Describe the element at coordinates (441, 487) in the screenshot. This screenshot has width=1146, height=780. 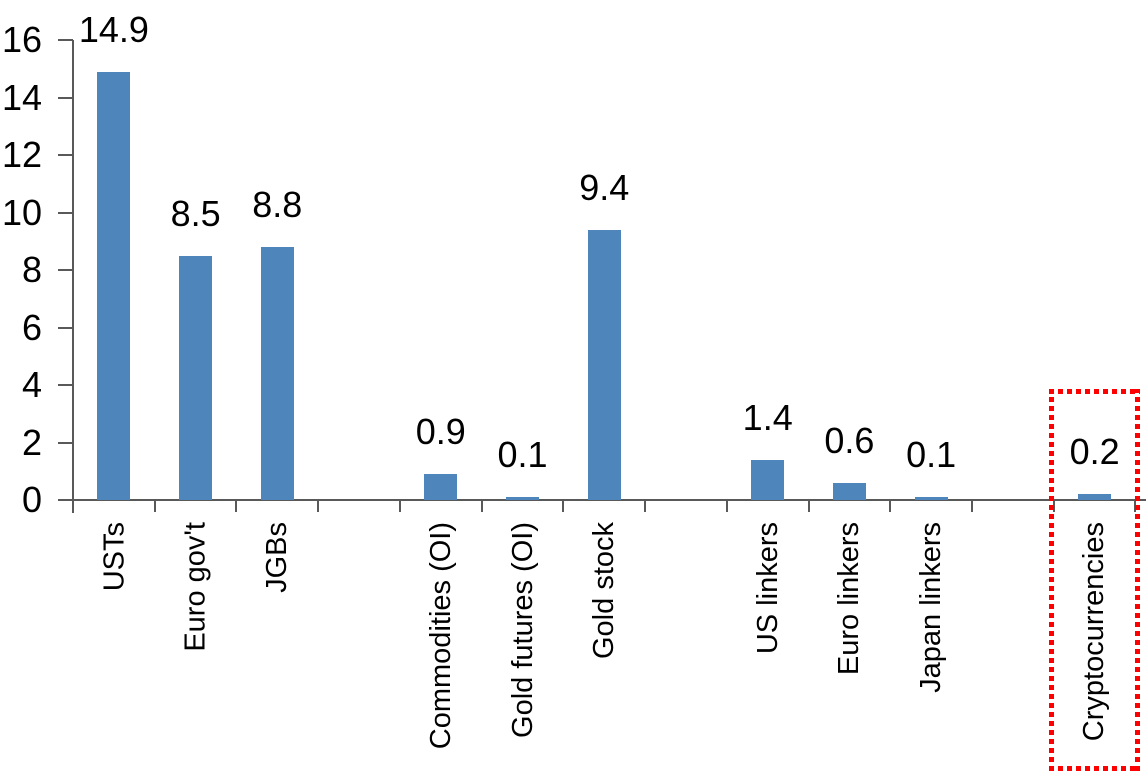
I see `bar-commodities-oi` at that location.